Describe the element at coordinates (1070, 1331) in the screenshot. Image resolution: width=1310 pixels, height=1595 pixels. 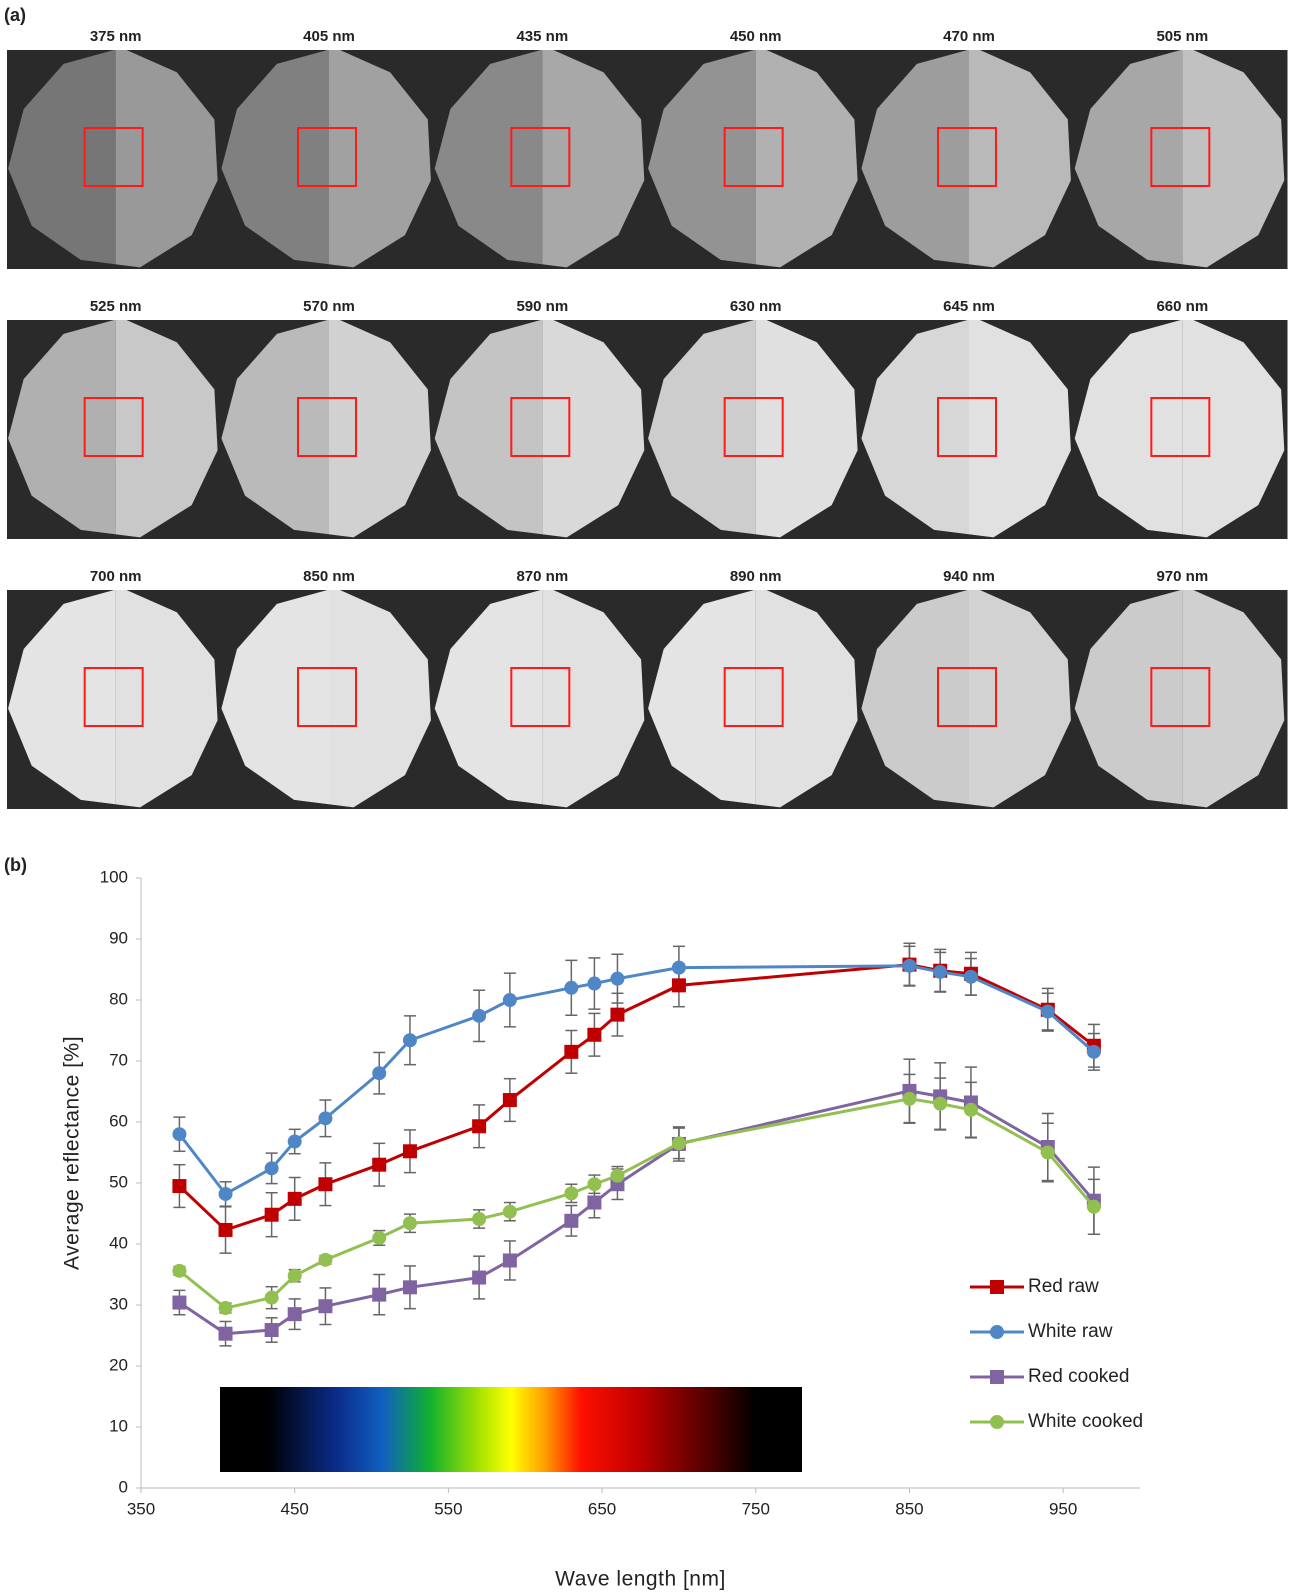
I see `legend-label: White raw` at that location.